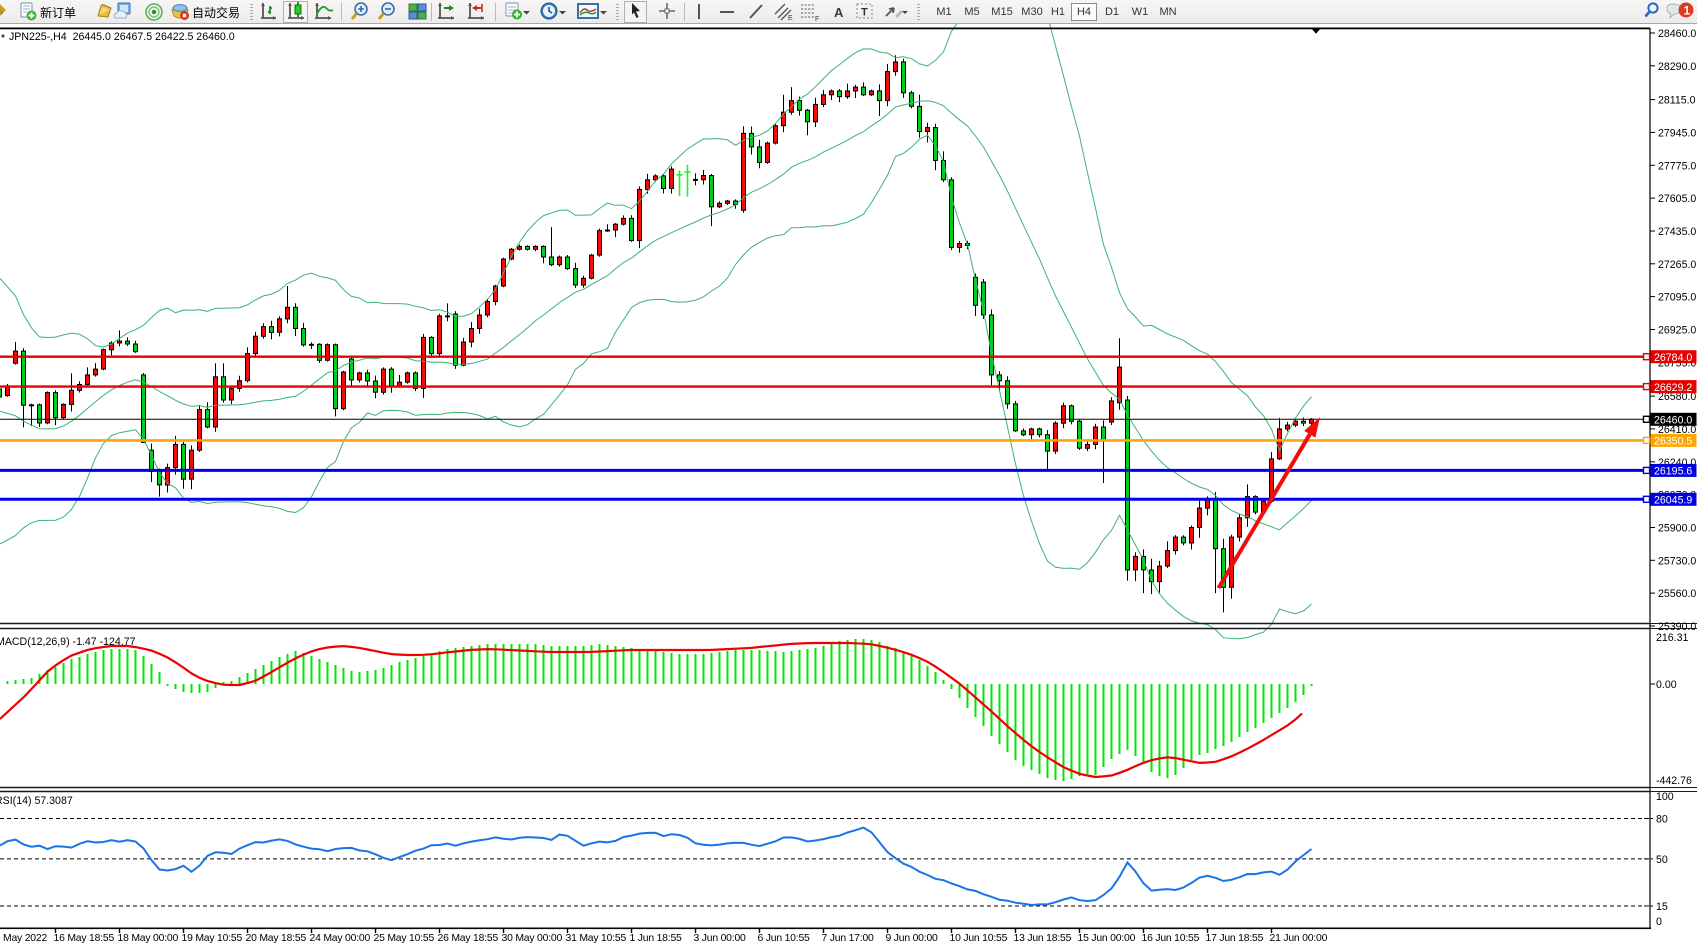 Image resolution: width=1697 pixels, height=944 pixels. I want to click on svg-text: 26460.0, so click(1673, 421).